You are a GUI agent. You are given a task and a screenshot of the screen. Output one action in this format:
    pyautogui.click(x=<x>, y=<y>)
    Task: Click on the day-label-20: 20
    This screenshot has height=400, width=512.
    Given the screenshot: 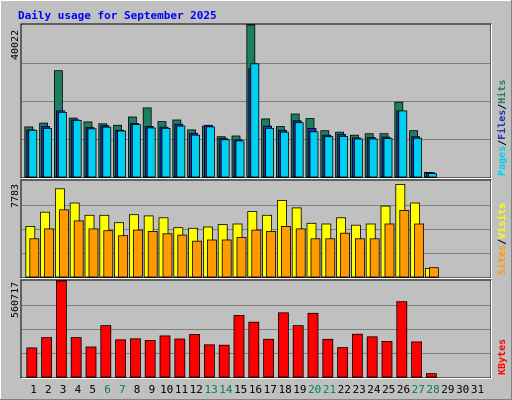 What is the action you would take?
    pyautogui.click(x=314, y=389)
    